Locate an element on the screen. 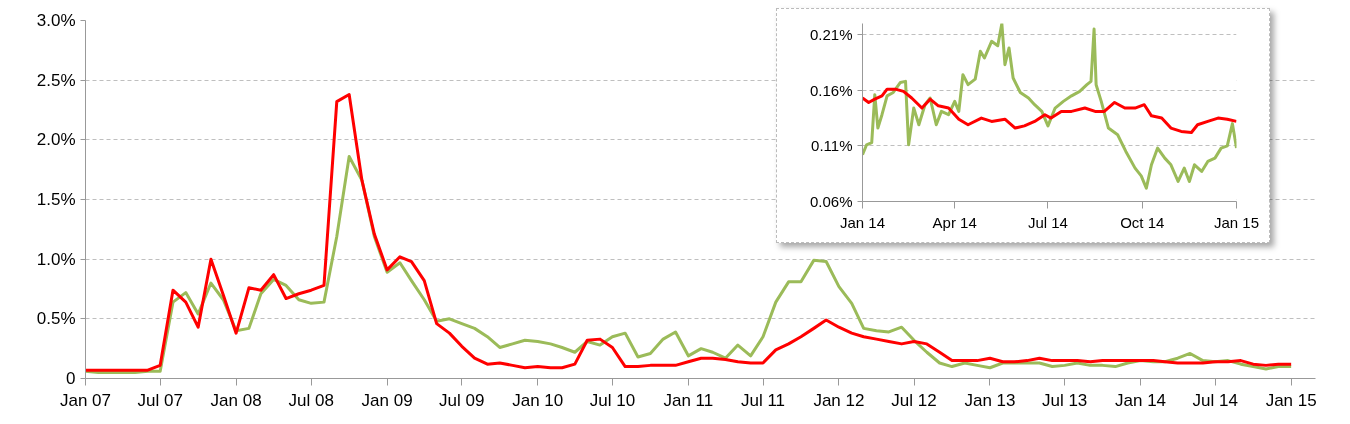 Image resolution: width=1350 pixels, height=424 pixels. x-tick-label: Jan 07 is located at coordinates (85, 400).